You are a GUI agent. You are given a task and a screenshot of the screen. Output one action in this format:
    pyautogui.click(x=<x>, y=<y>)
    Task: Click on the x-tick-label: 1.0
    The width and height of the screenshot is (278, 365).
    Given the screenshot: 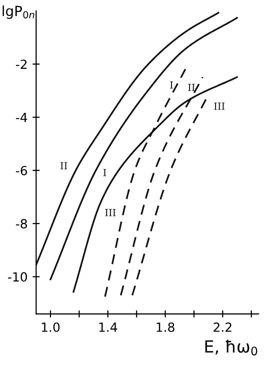 What is the action you would take?
    pyautogui.click(x=51, y=327)
    